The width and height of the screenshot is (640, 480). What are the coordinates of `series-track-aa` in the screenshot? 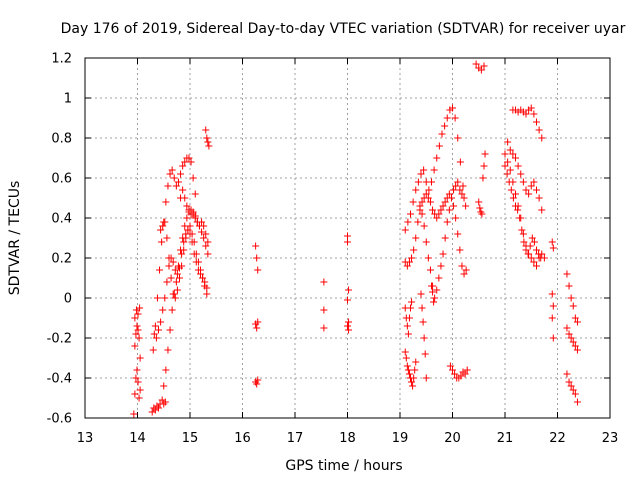 It's located at (527, 123).